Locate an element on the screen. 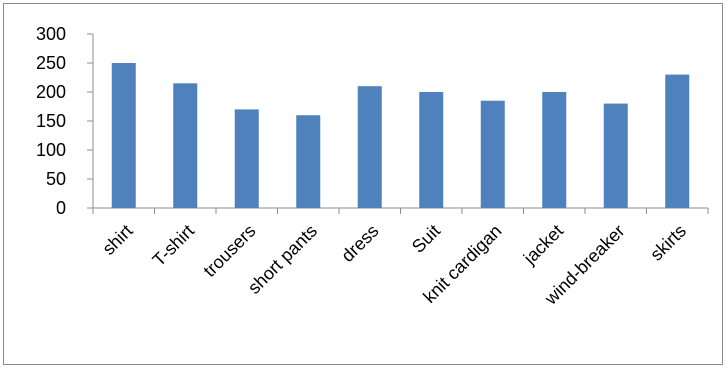  y-tick-label: 300 is located at coordinates (51, 34).